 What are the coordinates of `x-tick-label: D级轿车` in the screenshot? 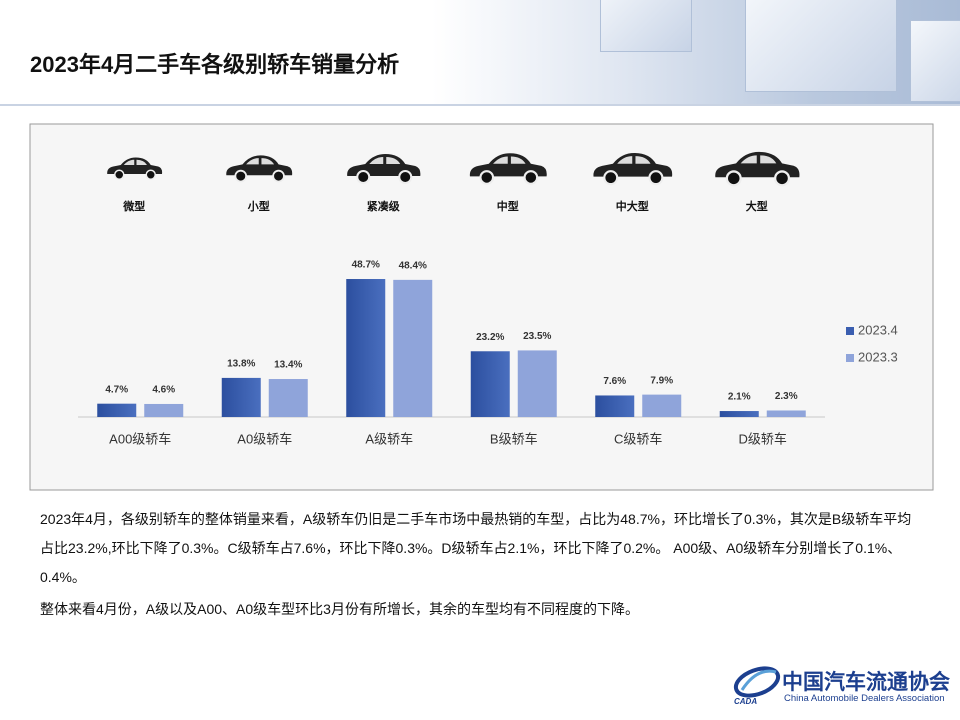 It's located at (763, 438).